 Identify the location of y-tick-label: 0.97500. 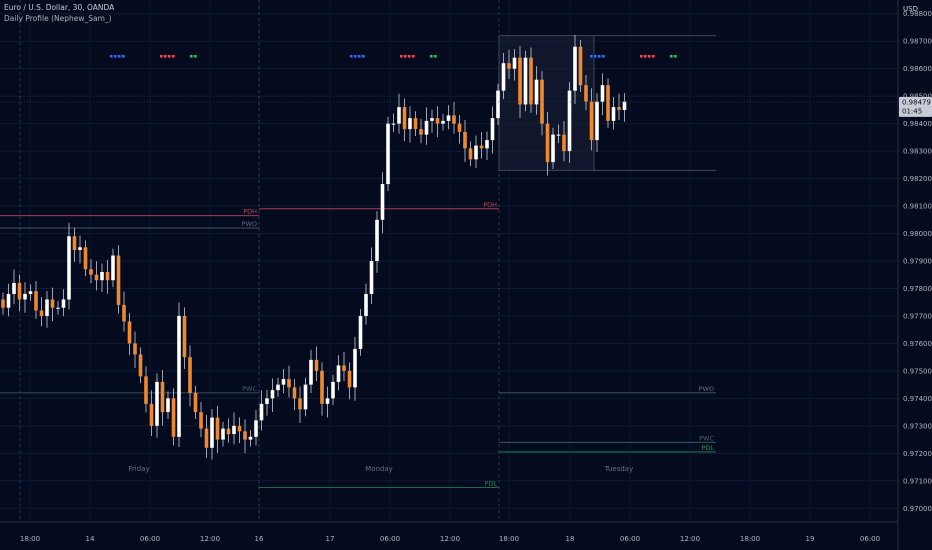
(917, 371).